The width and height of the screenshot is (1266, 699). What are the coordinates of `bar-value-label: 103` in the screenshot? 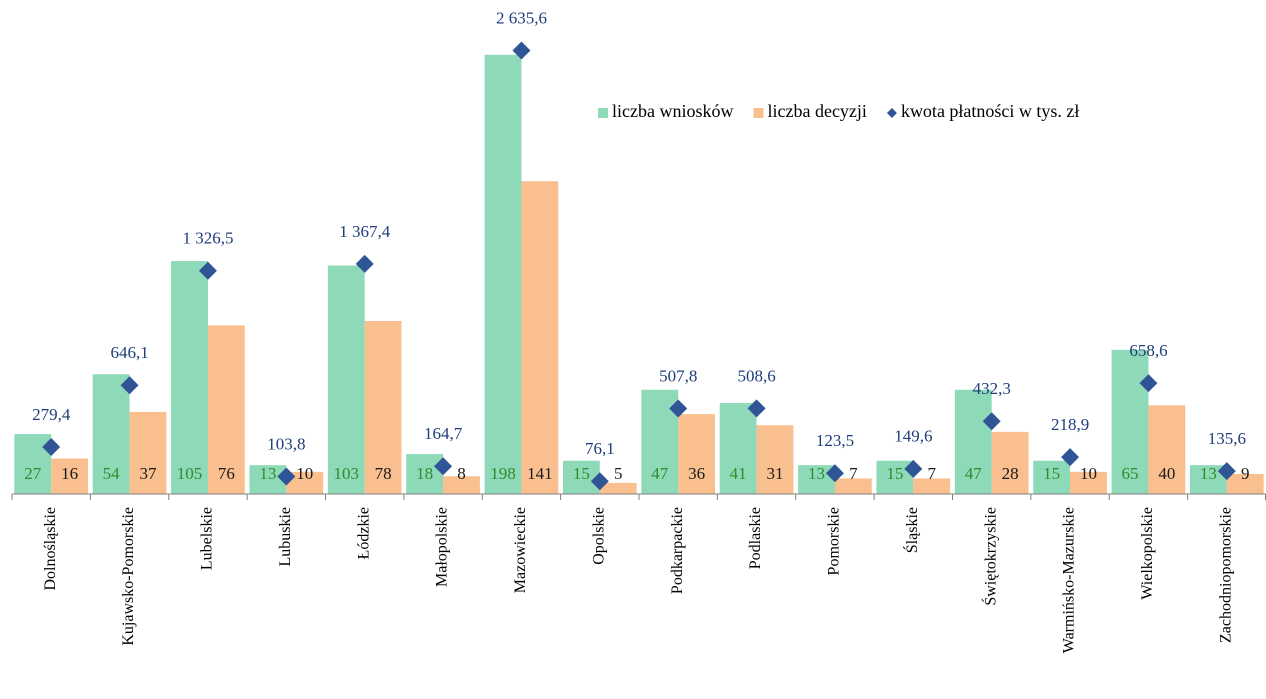 It's located at (347, 473).